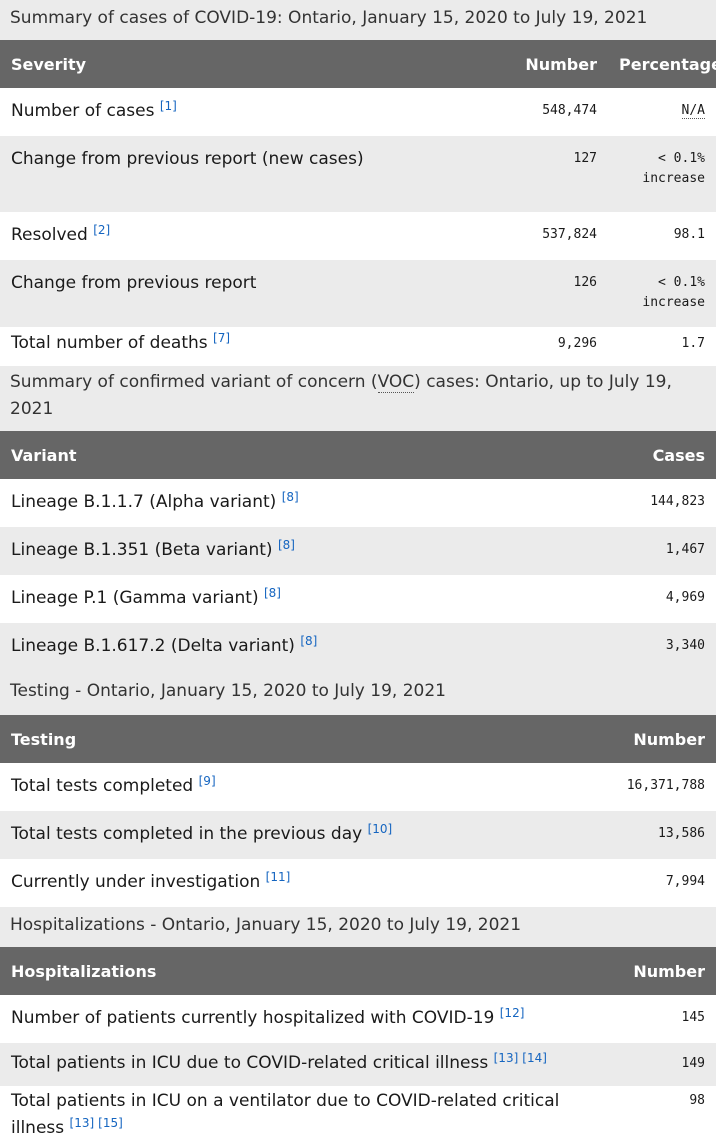 This screenshot has height=1144, width=716. I want to click on summary-header-row: Severity Number Percentage, so click(358, 64).